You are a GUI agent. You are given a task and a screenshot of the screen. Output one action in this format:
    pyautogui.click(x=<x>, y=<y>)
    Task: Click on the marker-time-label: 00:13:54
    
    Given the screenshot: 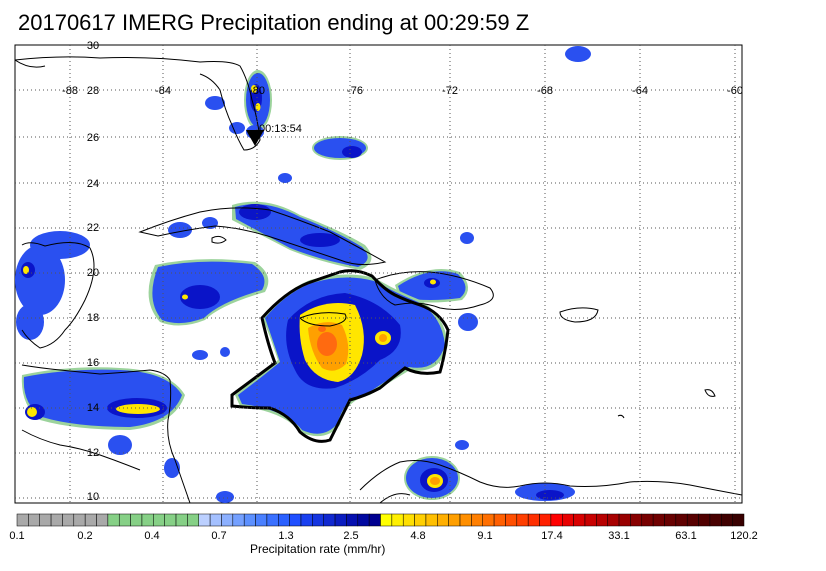 What is the action you would take?
    pyautogui.click(x=280, y=129)
    